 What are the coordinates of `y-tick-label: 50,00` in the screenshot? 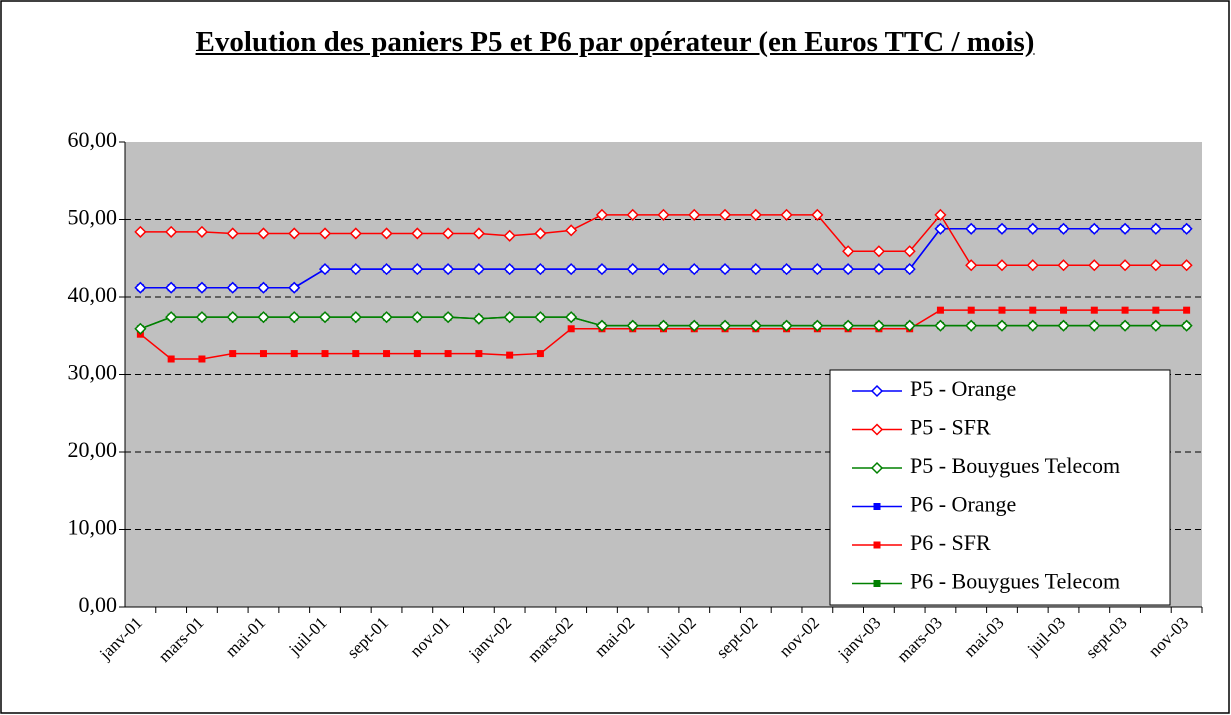 It's located at (93, 217).